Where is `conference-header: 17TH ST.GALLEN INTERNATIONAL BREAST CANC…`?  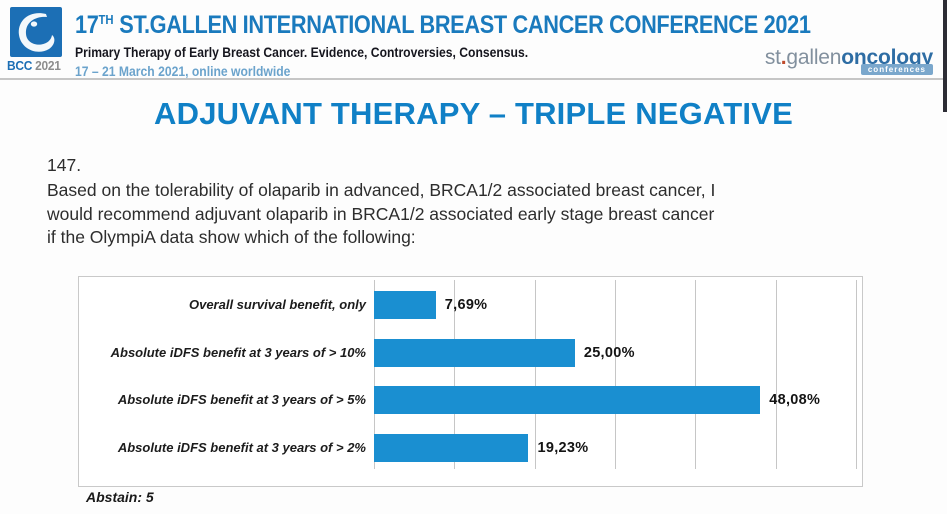
conference-header: 17TH ST.GALLEN INTERNATIONAL BREAST CANC… is located at coordinates (498, 42).